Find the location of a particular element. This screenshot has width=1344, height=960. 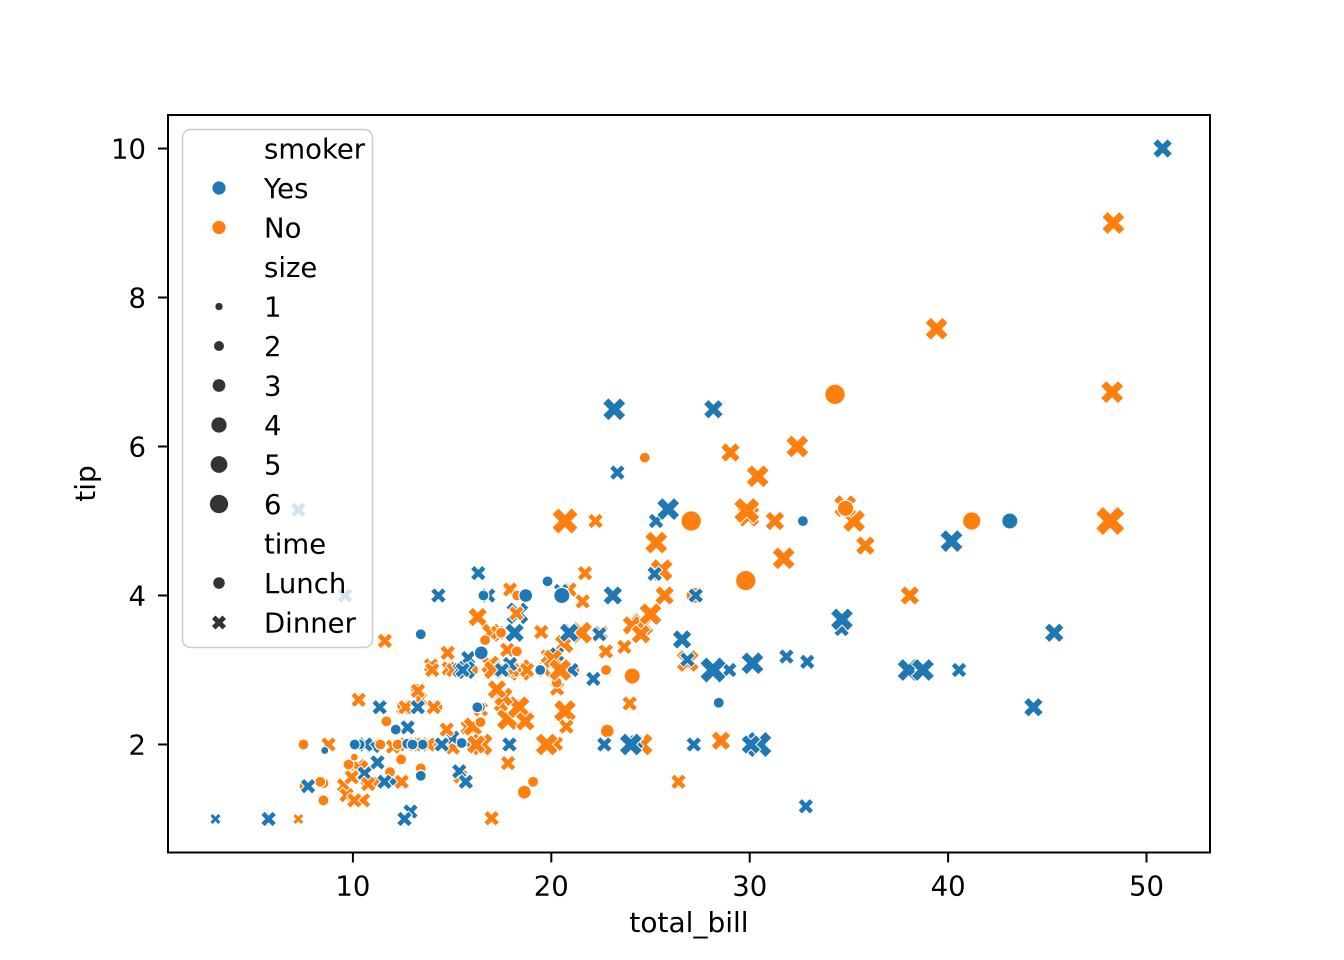

y-tick-label: 6 is located at coordinates (138, 448).